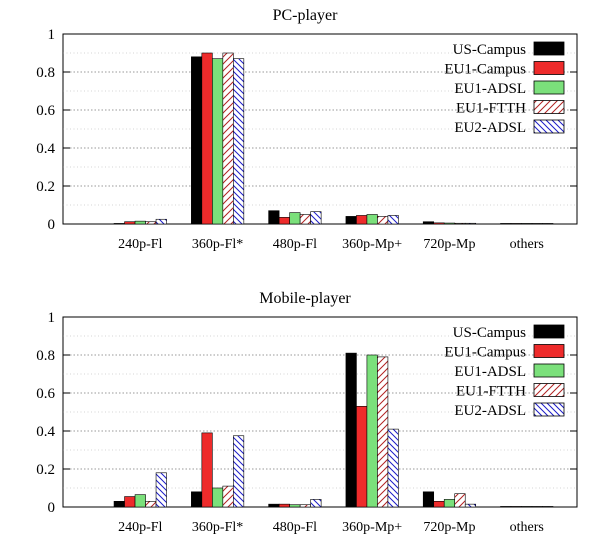  Describe the element at coordinates (490, 411) in the screenshot. I see `legend-label: EU2-ADSL` at that location.